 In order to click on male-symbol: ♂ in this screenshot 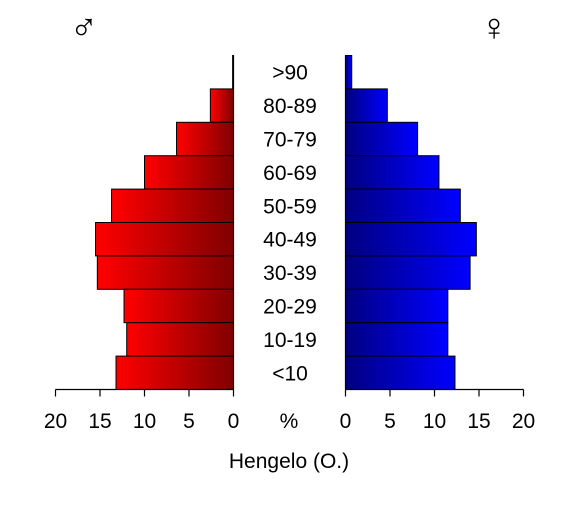, I will do `click(84, 28)`.